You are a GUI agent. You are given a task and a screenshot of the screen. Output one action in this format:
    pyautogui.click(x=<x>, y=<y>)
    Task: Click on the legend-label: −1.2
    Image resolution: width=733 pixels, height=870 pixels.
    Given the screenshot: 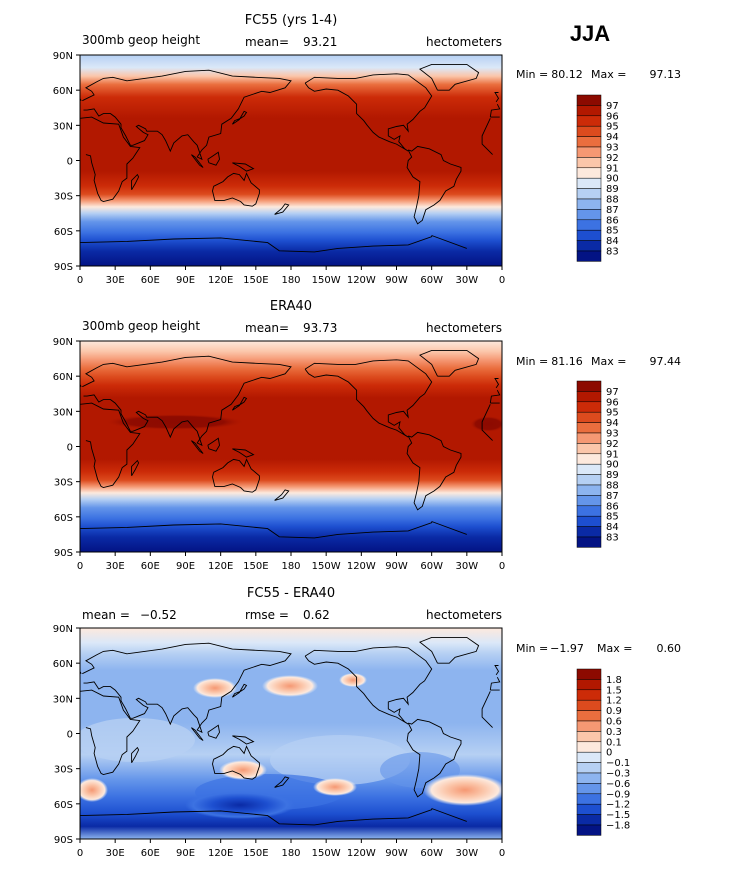 What is the action you would take?
    pyautogui.click(x=618, y=805)
    